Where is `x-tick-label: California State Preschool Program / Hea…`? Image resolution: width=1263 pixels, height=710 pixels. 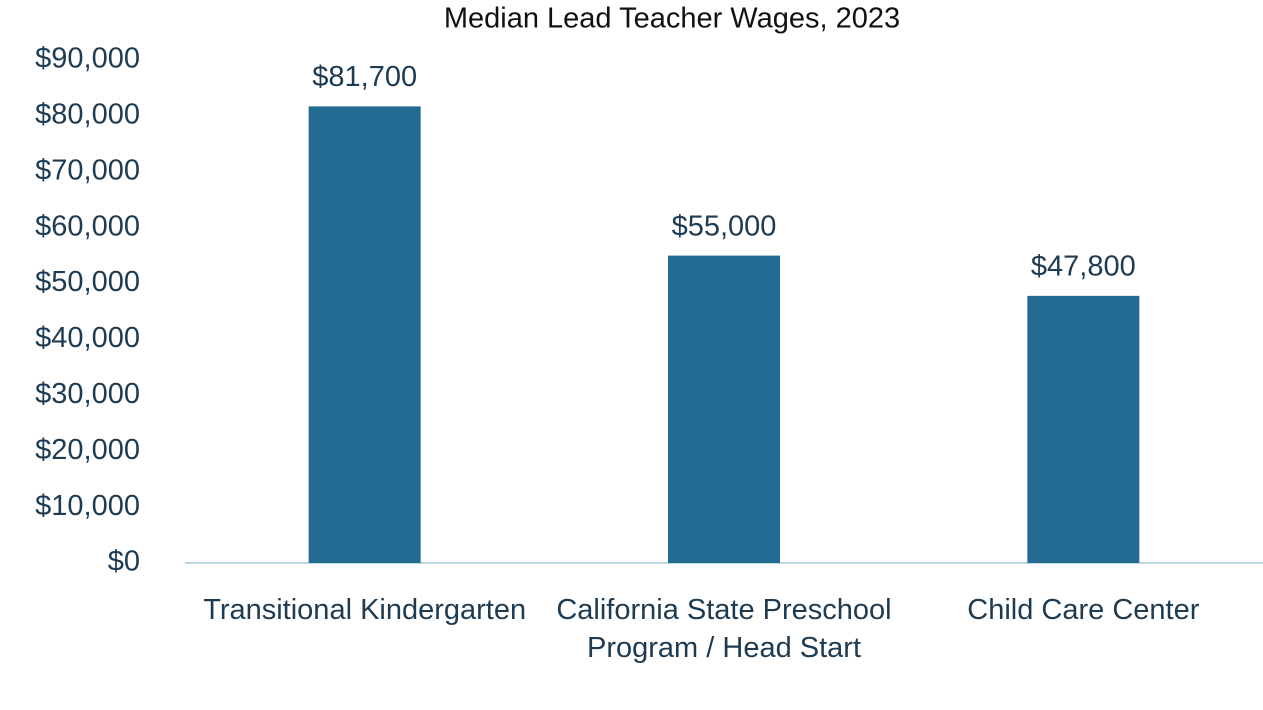 x-tick-label: California State Preschool Program / Hea… is located at coordinates (724, 629).